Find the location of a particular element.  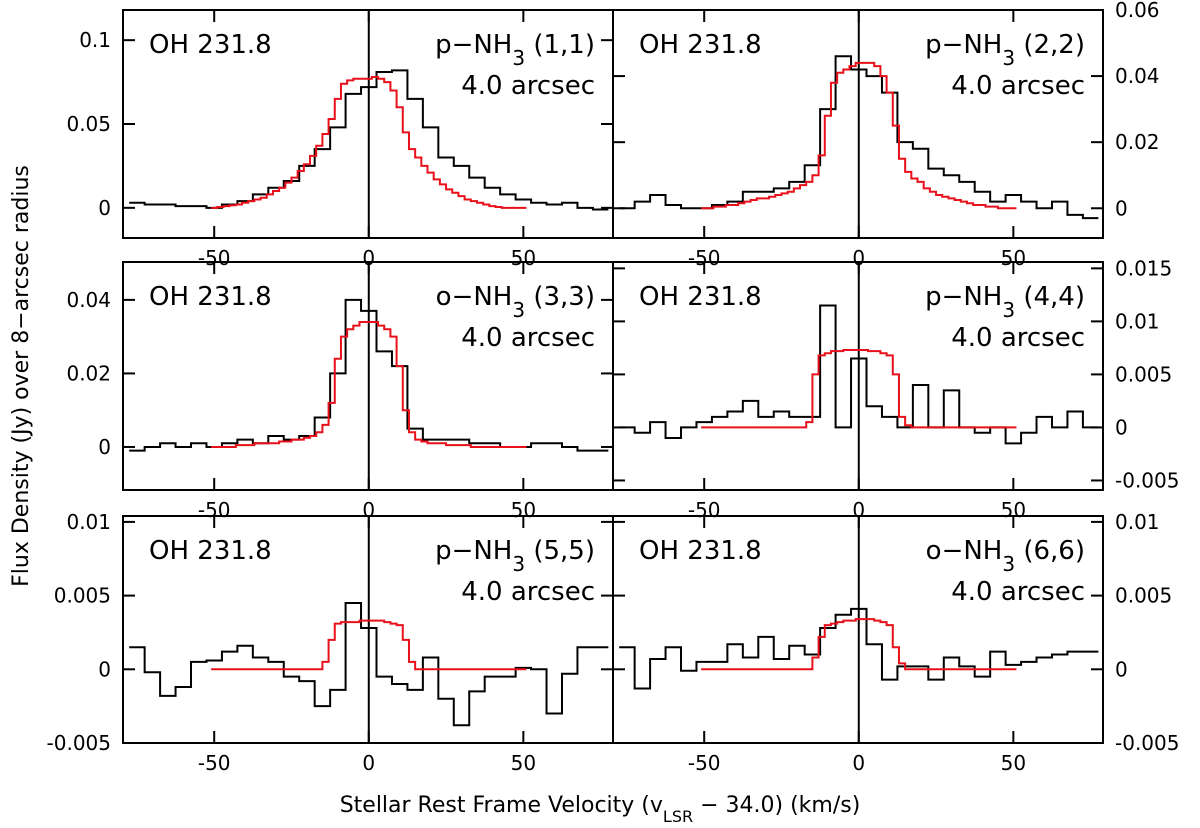

transition-label: o−NH3 (6,6) is located at coordinates (1005, 556).